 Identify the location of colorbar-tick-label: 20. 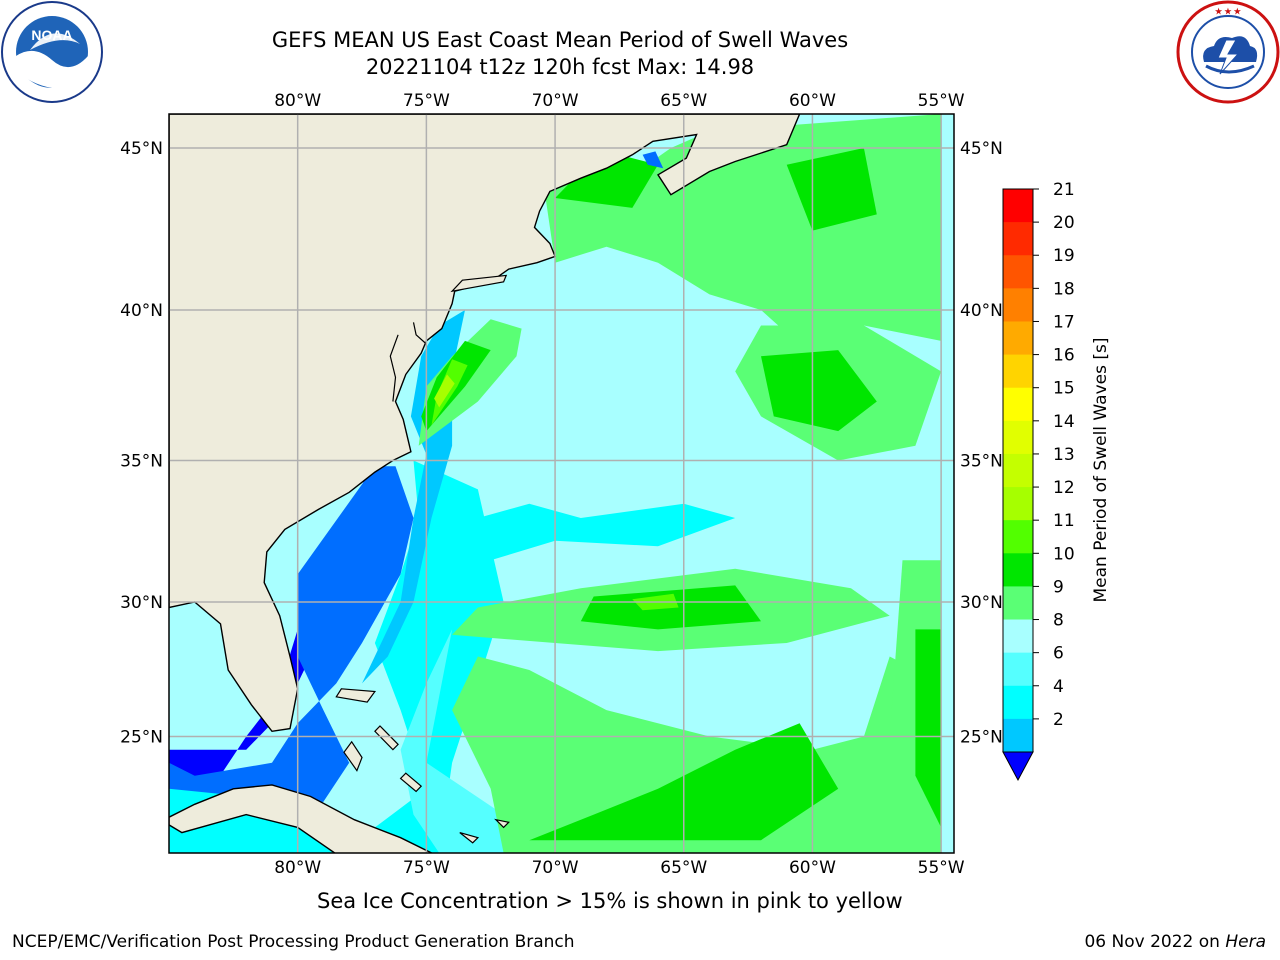
(1064, 223).